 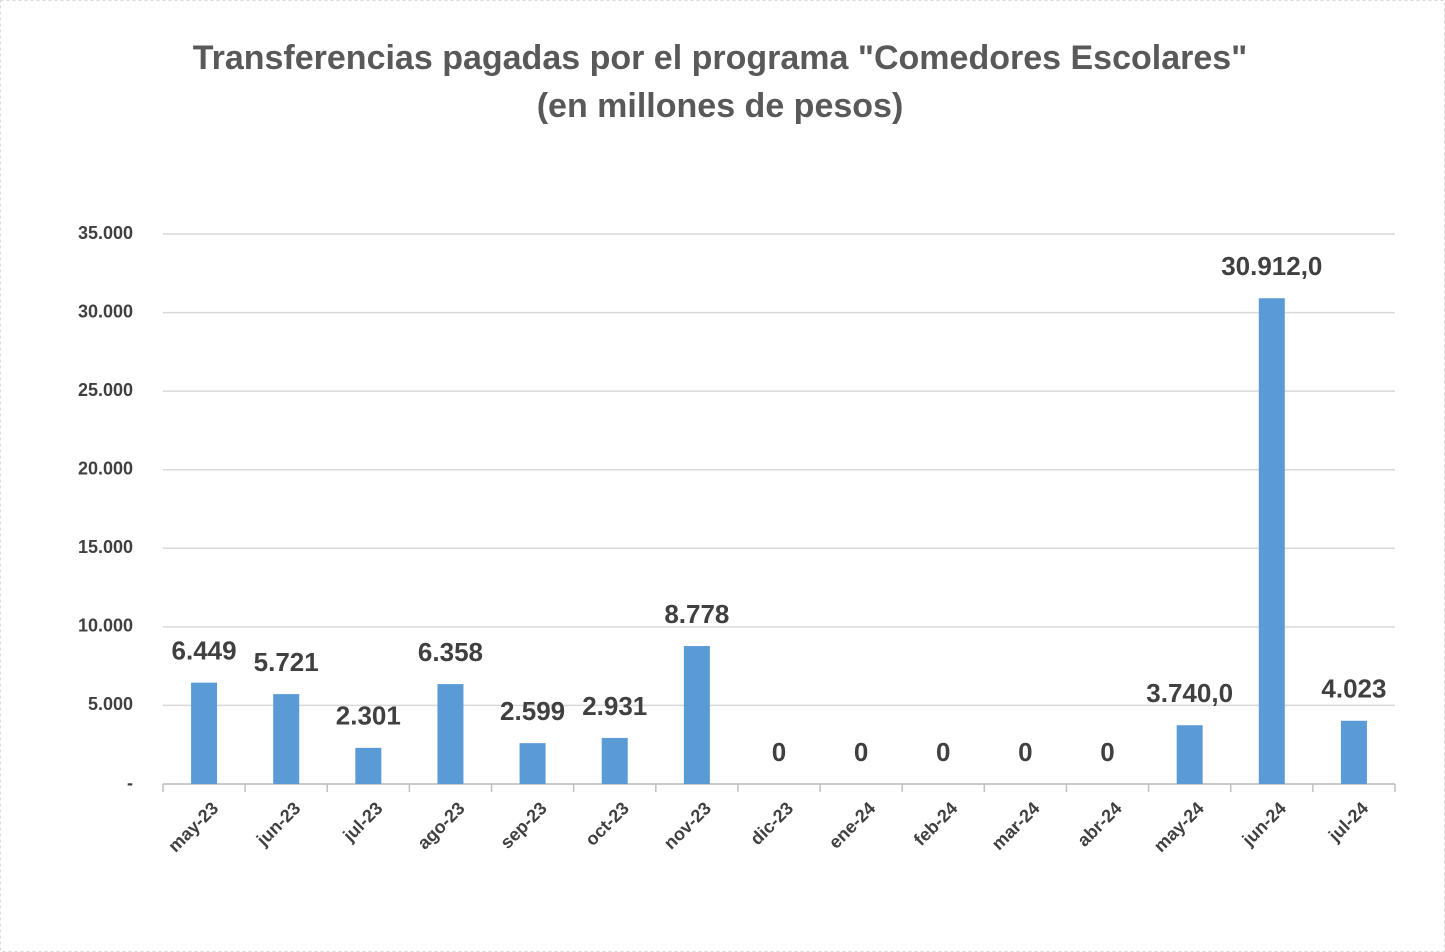 What do you see at coordinates (687, 825) in the screenshot?
I see `x-tick-label: nov-23` at bounding box center [687, 825].